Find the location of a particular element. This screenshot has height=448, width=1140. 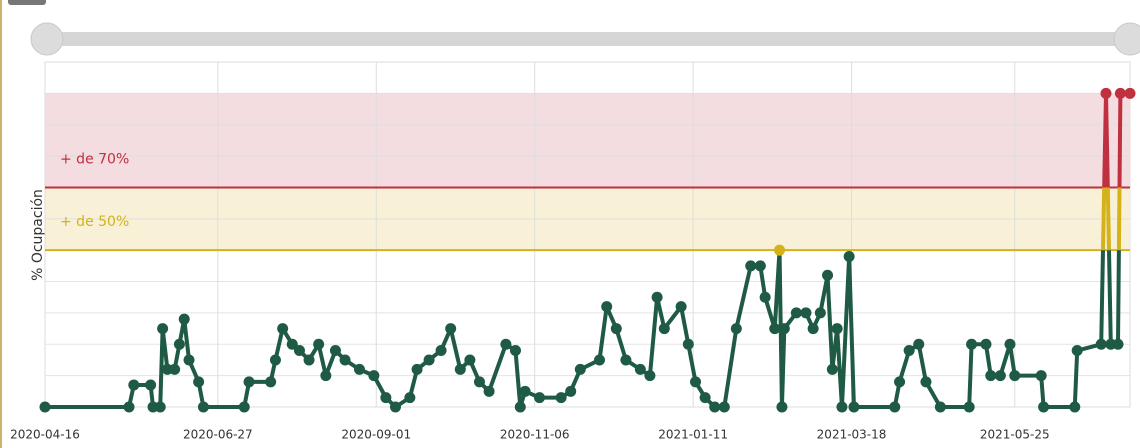

range-slider-handle-left is located at coordinates (47, 39).